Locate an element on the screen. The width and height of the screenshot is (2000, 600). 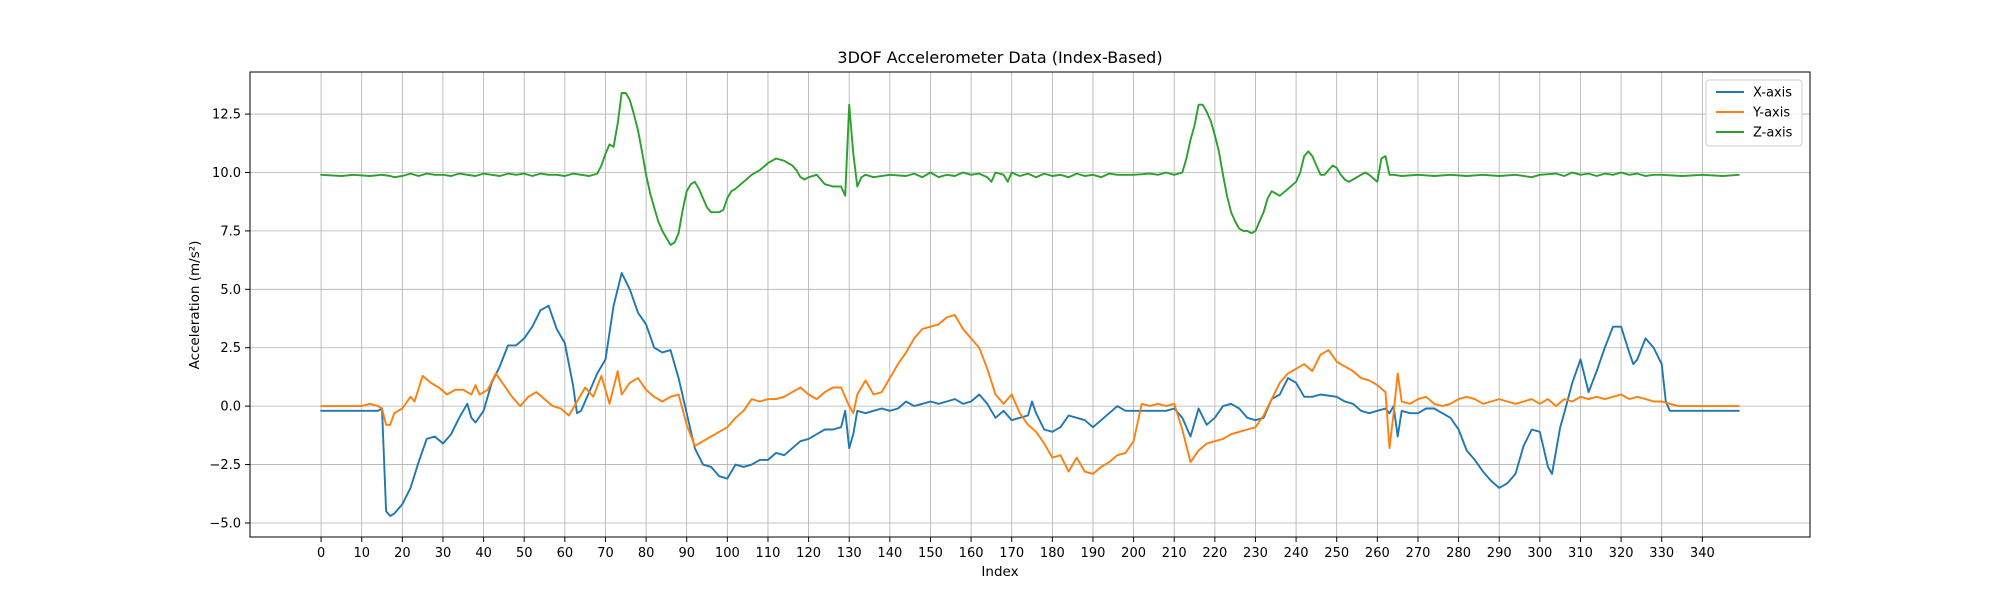
x-tick-label: 310 is located at coordinates (1580, 553).